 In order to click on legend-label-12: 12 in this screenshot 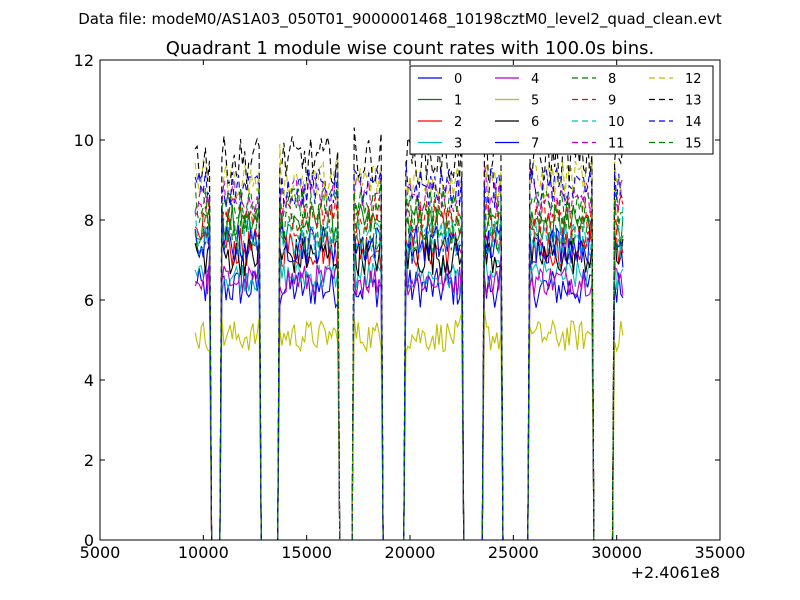, I will do `click(693, 79)`.